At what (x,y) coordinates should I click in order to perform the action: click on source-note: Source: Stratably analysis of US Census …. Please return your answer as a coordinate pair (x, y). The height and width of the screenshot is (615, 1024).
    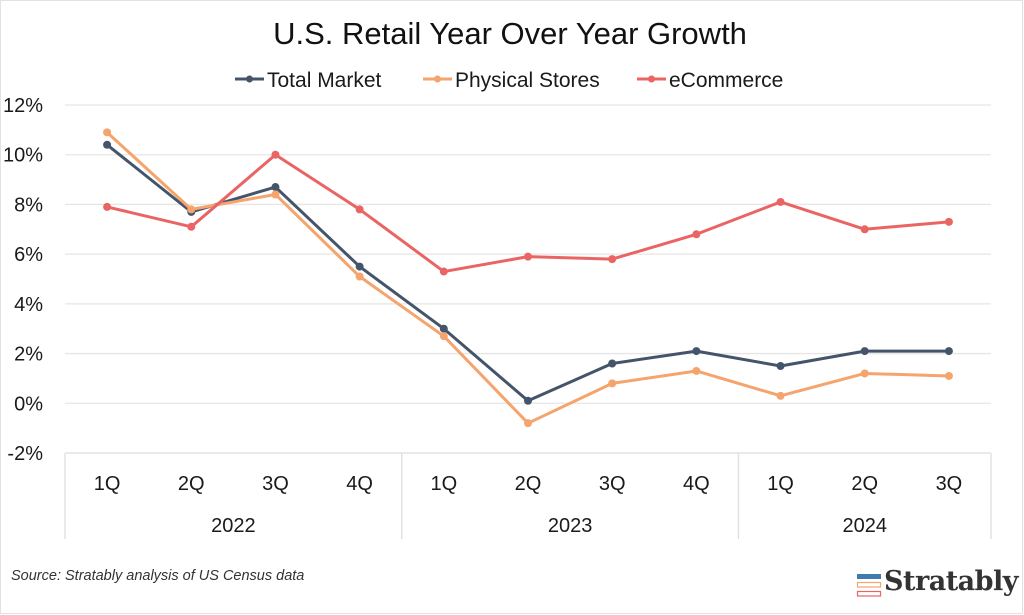
    Looking at the image, I should click on (158, 576).